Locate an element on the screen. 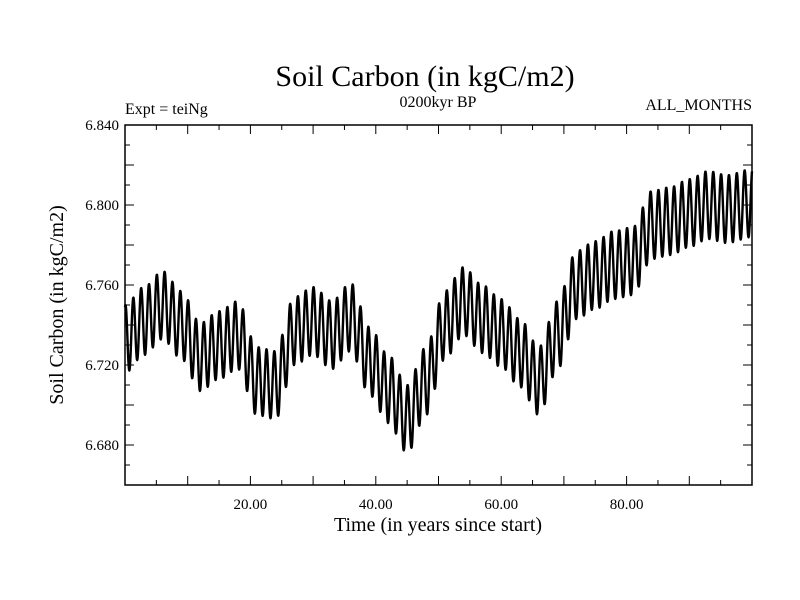 The image size is (800, 600). y-tick-label: 6.720 is located at coordinates (102, 366).